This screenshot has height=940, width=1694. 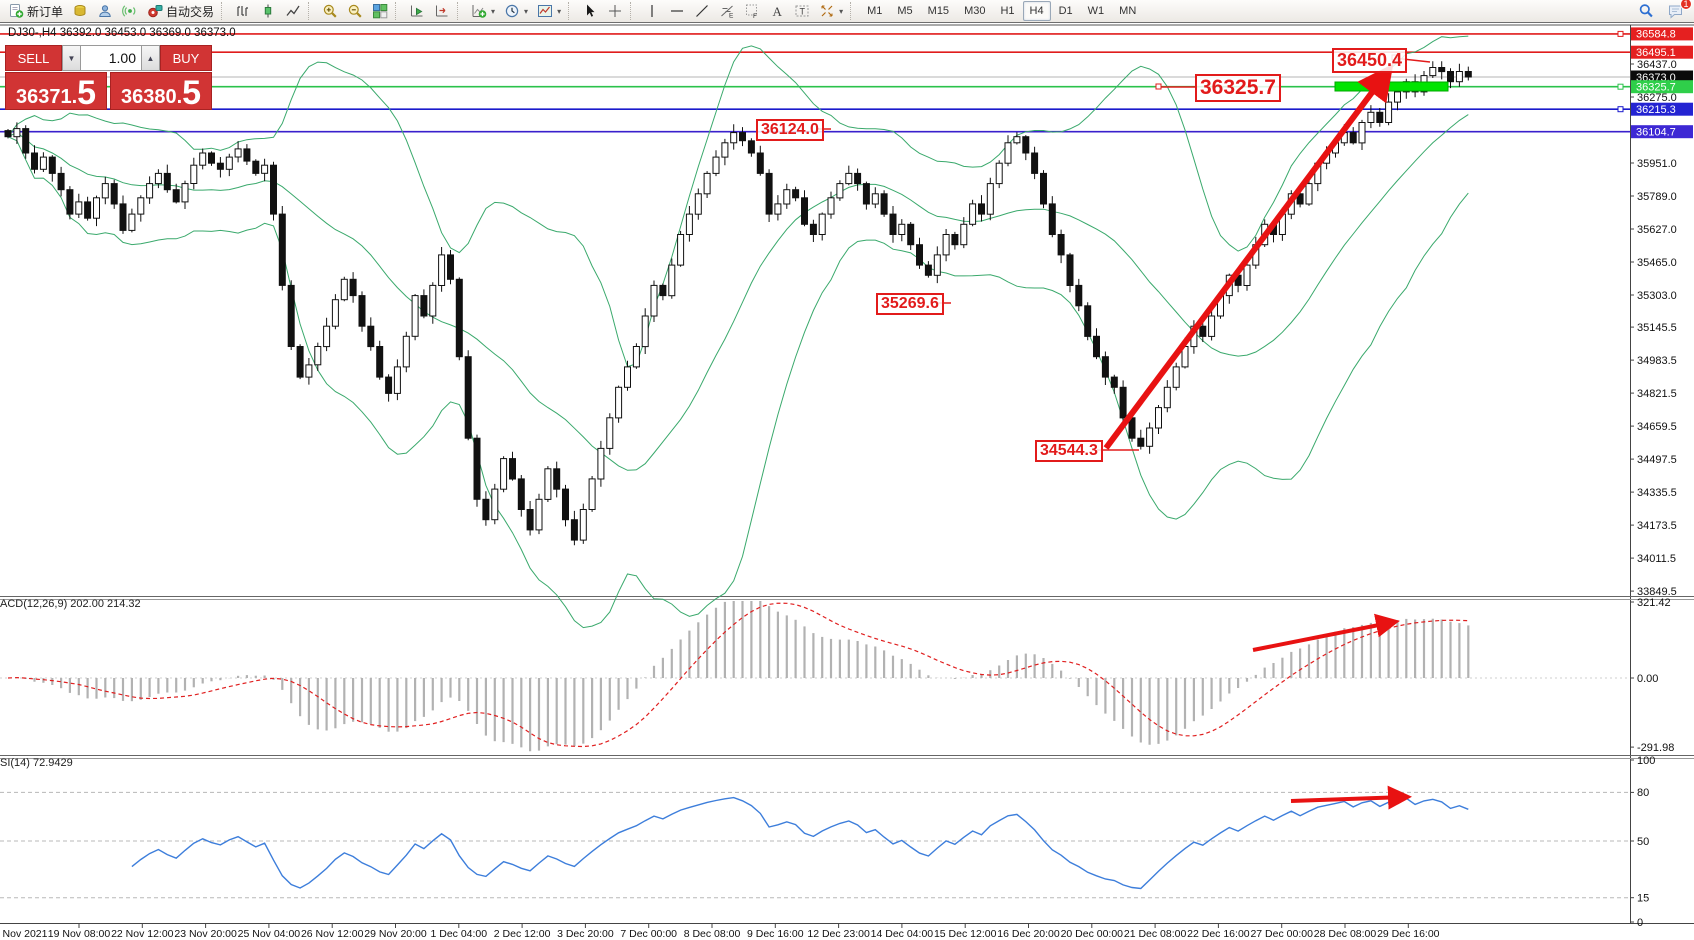 I want to click on linechart-icon, so click(x=293, y=11).